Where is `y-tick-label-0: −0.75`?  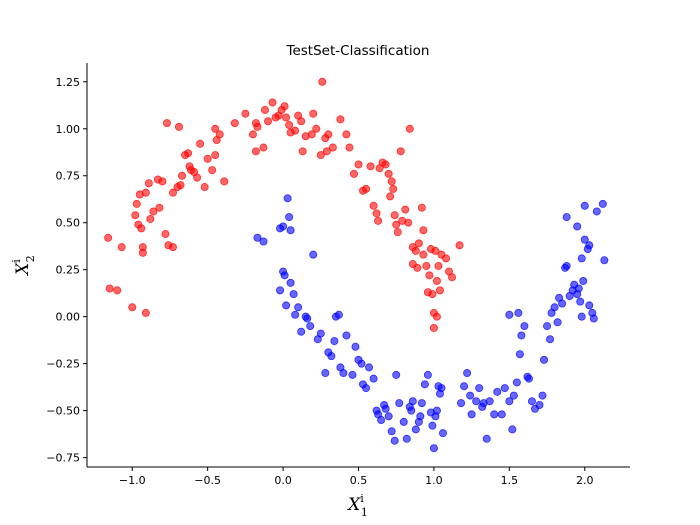 y-tick-label-0: −0.75 is located at coordinates (63, 458).